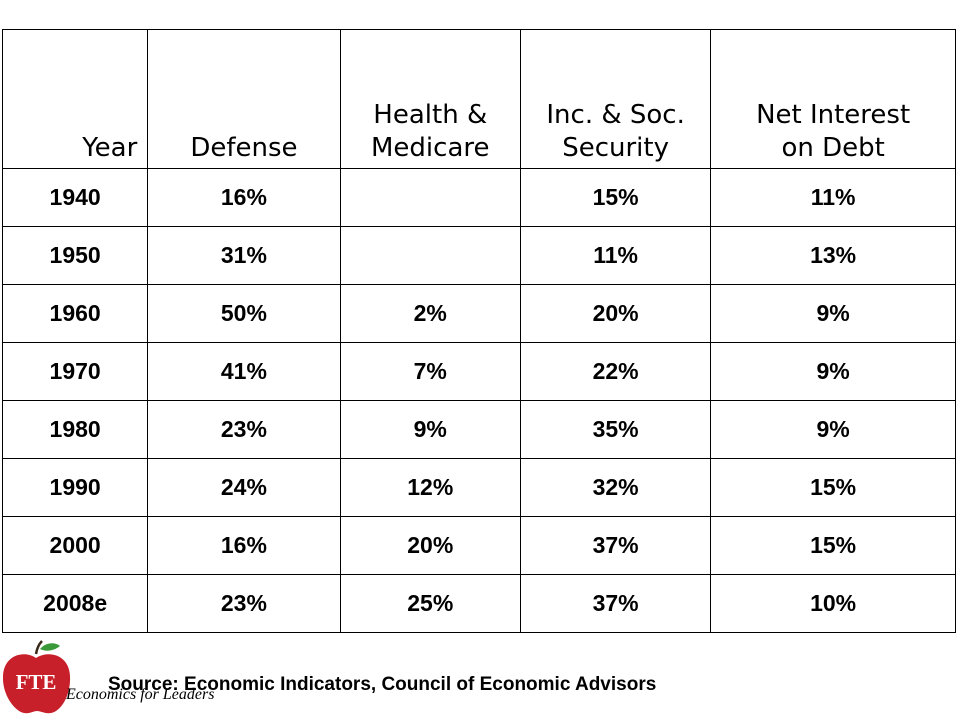 Image resolution: width=960 pixels, height=720 pixels. I want to click on cell-health: 7%, so click(430, 371).